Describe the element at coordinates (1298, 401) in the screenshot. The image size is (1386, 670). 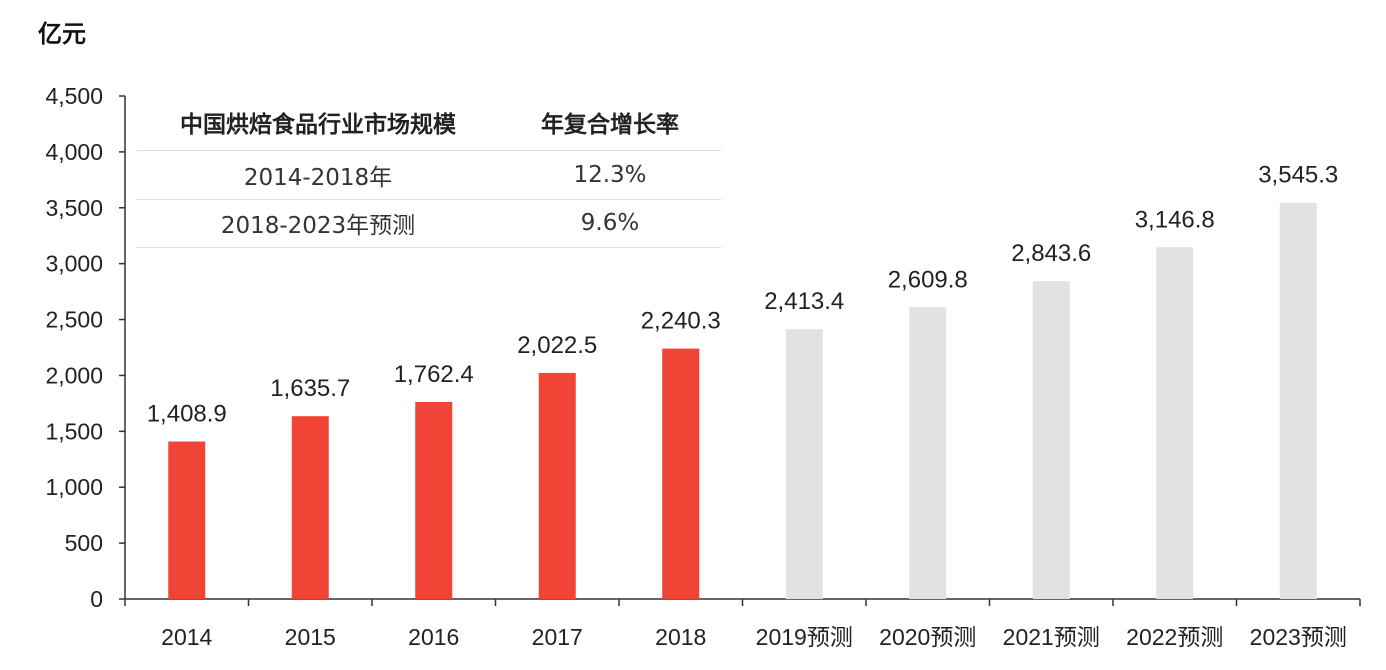
I see `bar-2023预测` at that location.